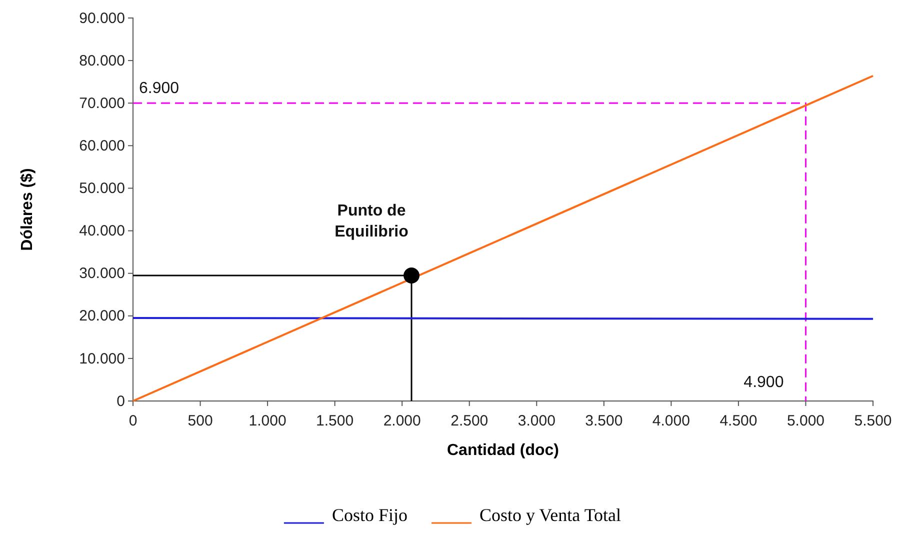 Image resolution: width=905 pixels, height=545 pixels. What do you see at coordinates (469, 421) in the screenshot?
I see `x-tick-label: 2.500` at bounding box center [469, 421].